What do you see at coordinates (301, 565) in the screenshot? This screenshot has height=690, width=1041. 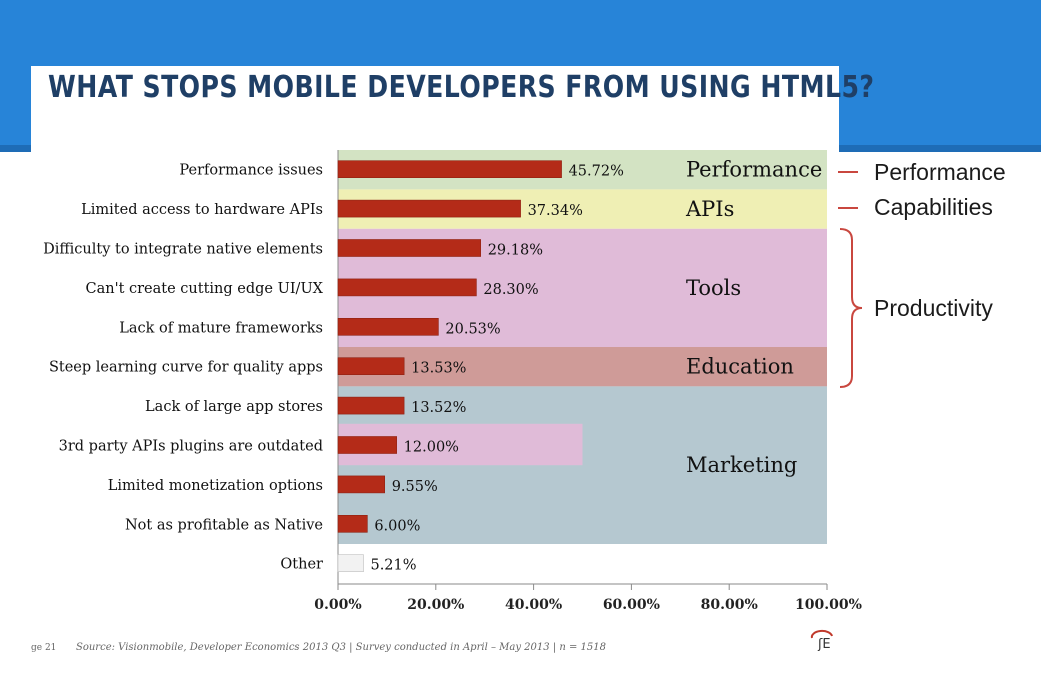 I see `category-label: Other` at bounding box center [301, 565].